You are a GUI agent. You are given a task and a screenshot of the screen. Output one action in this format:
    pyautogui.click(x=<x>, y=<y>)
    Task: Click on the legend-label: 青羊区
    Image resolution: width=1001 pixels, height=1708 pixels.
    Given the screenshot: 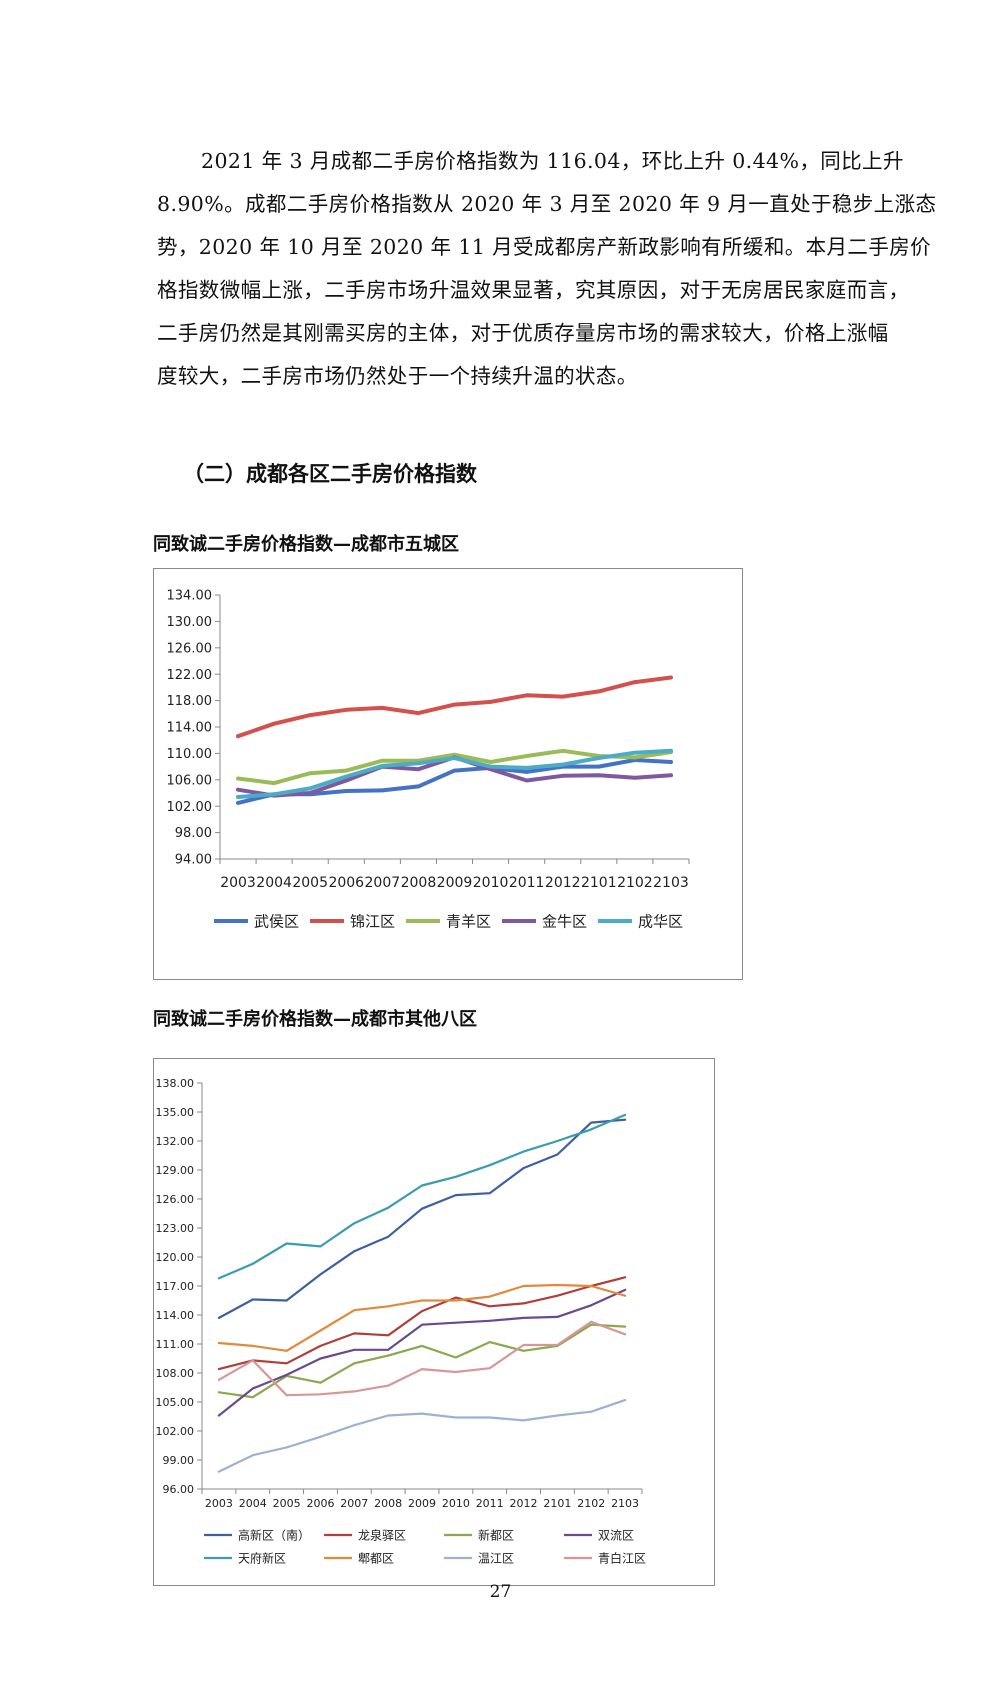 What is the action you would take?
    pyautogui.click(x=468, y=921)
    